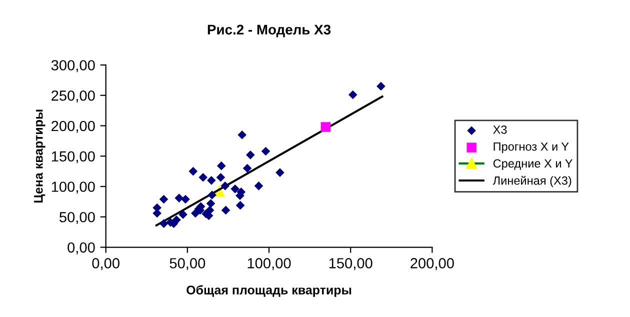  I want to click on x-tick-label: 0,00, so click(106, 264).